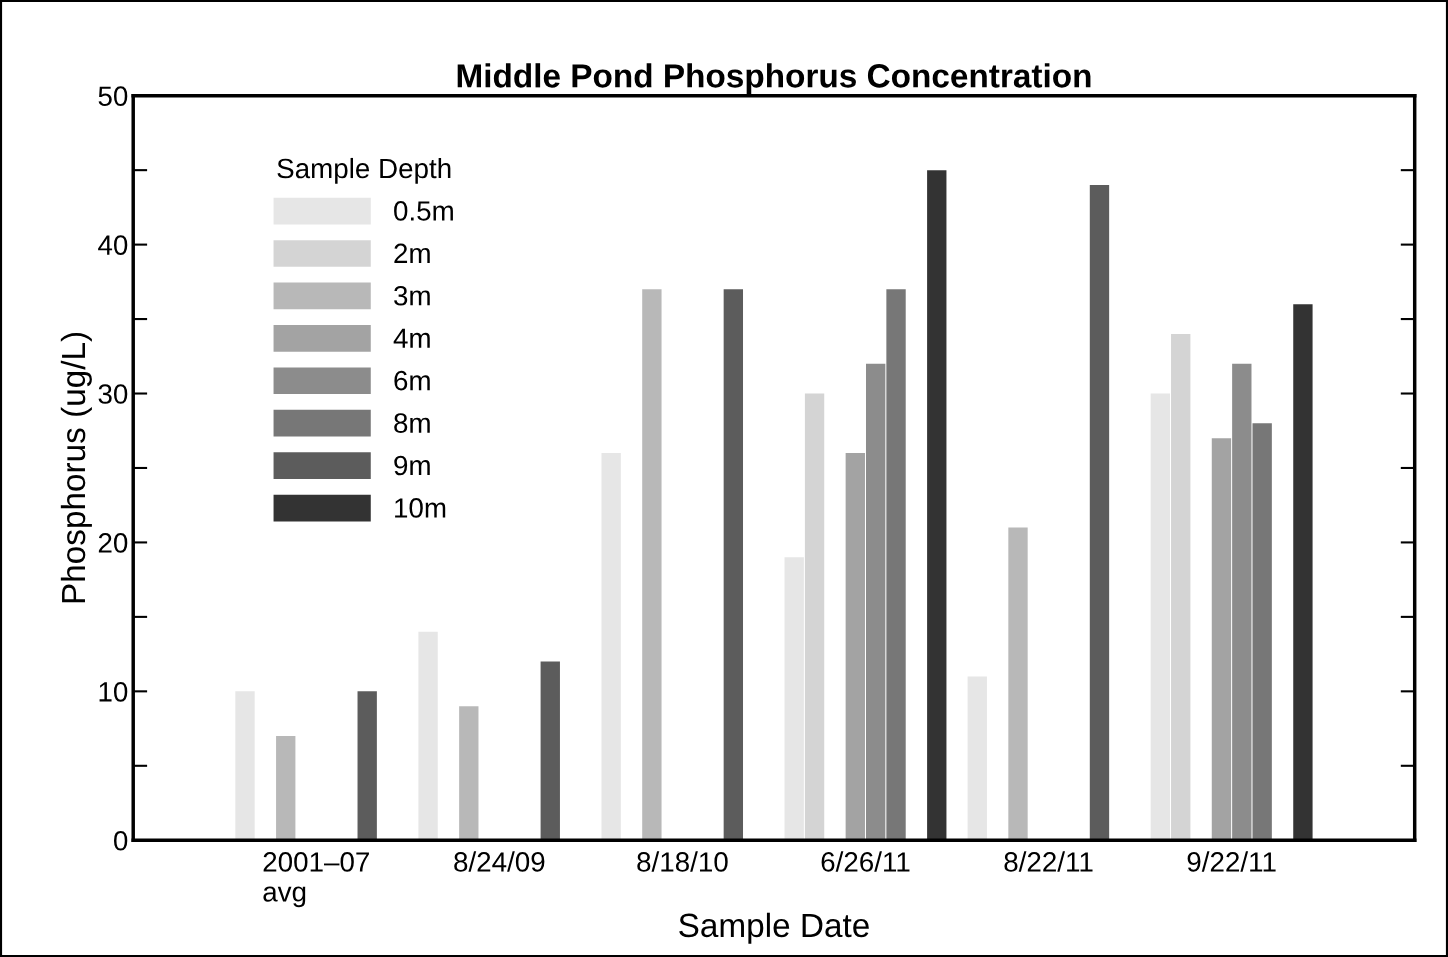 The height and width of the screenshot is (957, 1448). What do you see at coordinates (76, 467) in the screenshot?
I see `y-axis-title: Phosphorus (ug/L)` at bounding box center [76, 467].